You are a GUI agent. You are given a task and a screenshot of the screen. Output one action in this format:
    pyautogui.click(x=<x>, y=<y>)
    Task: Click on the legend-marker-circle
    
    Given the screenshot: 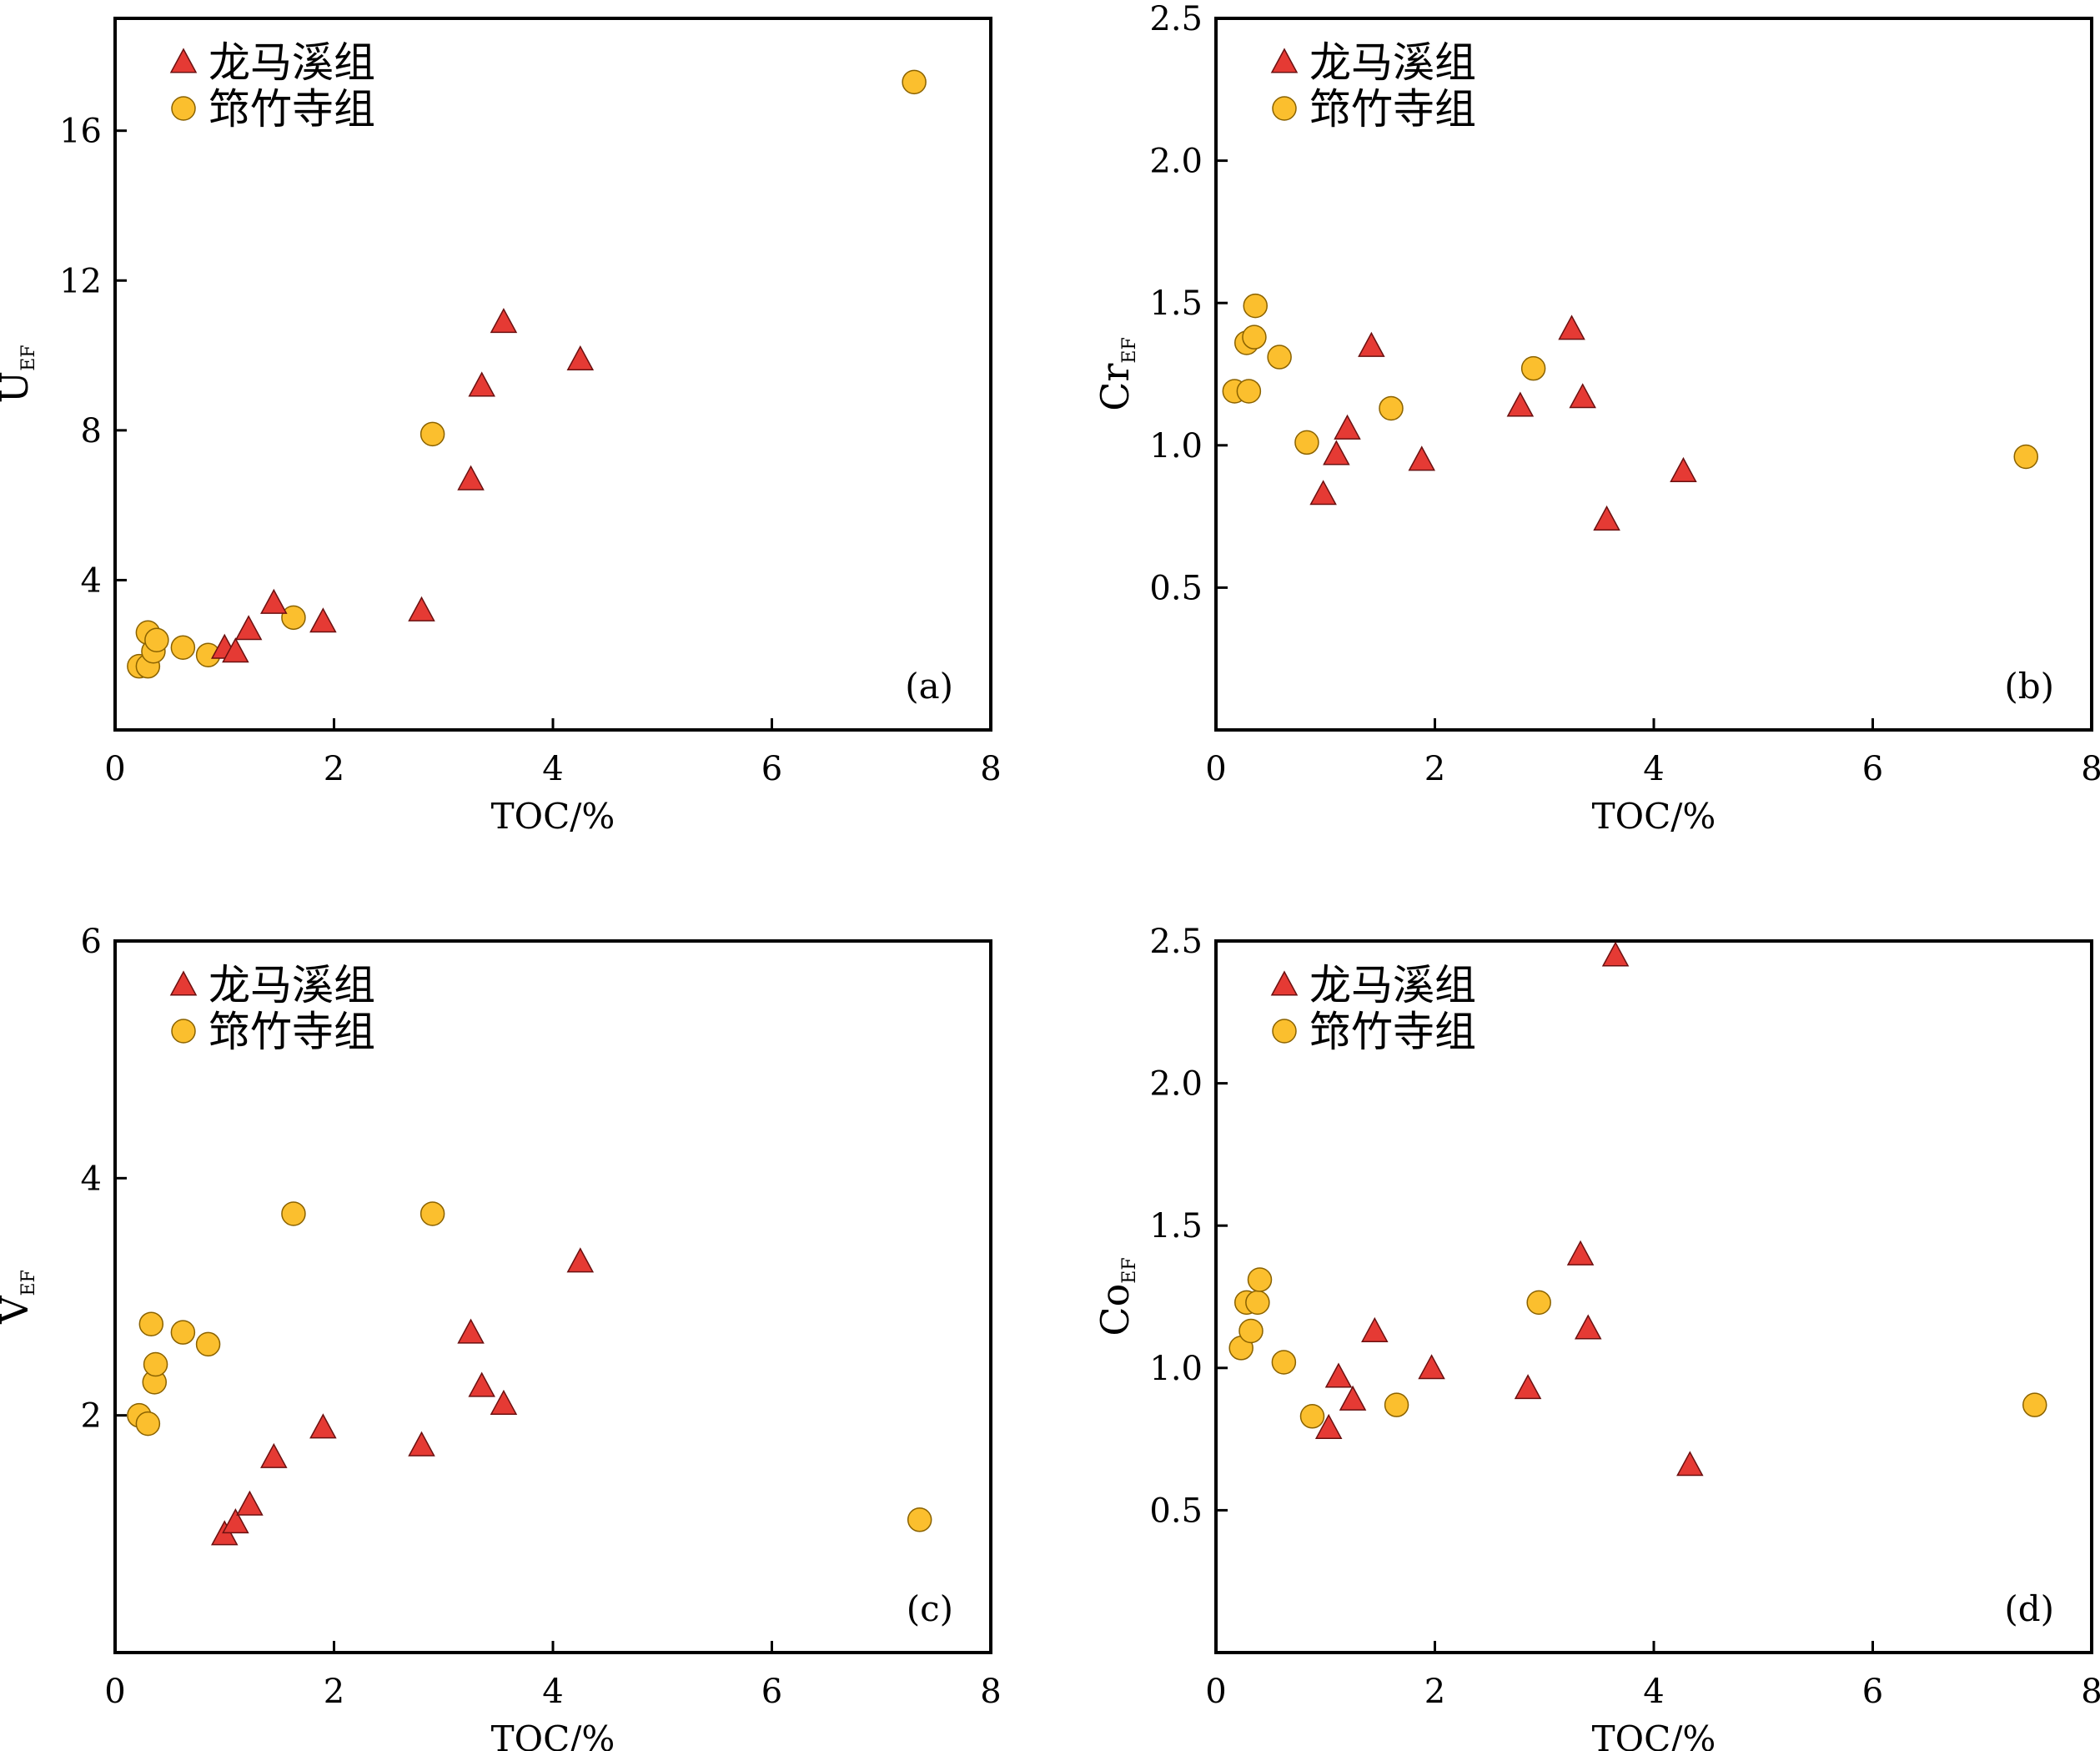 What is the action you would take?
    pyautogui.click(x=183, y=108)
    